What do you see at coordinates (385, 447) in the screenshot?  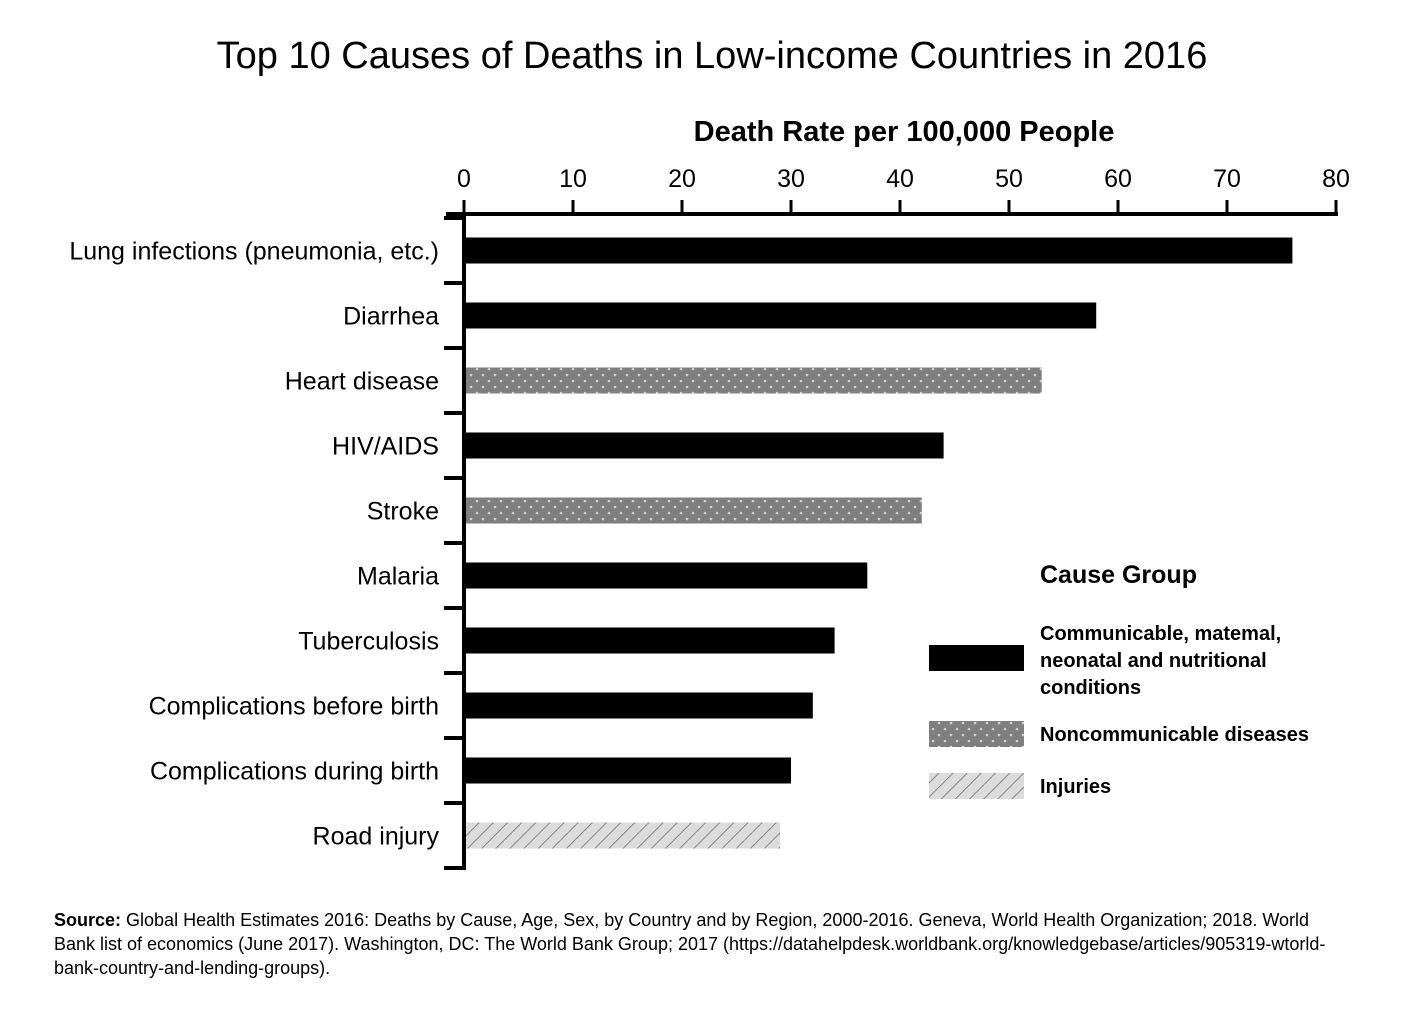 I see `category-label: HIV/AIDS` at bounding box center [385, 447].